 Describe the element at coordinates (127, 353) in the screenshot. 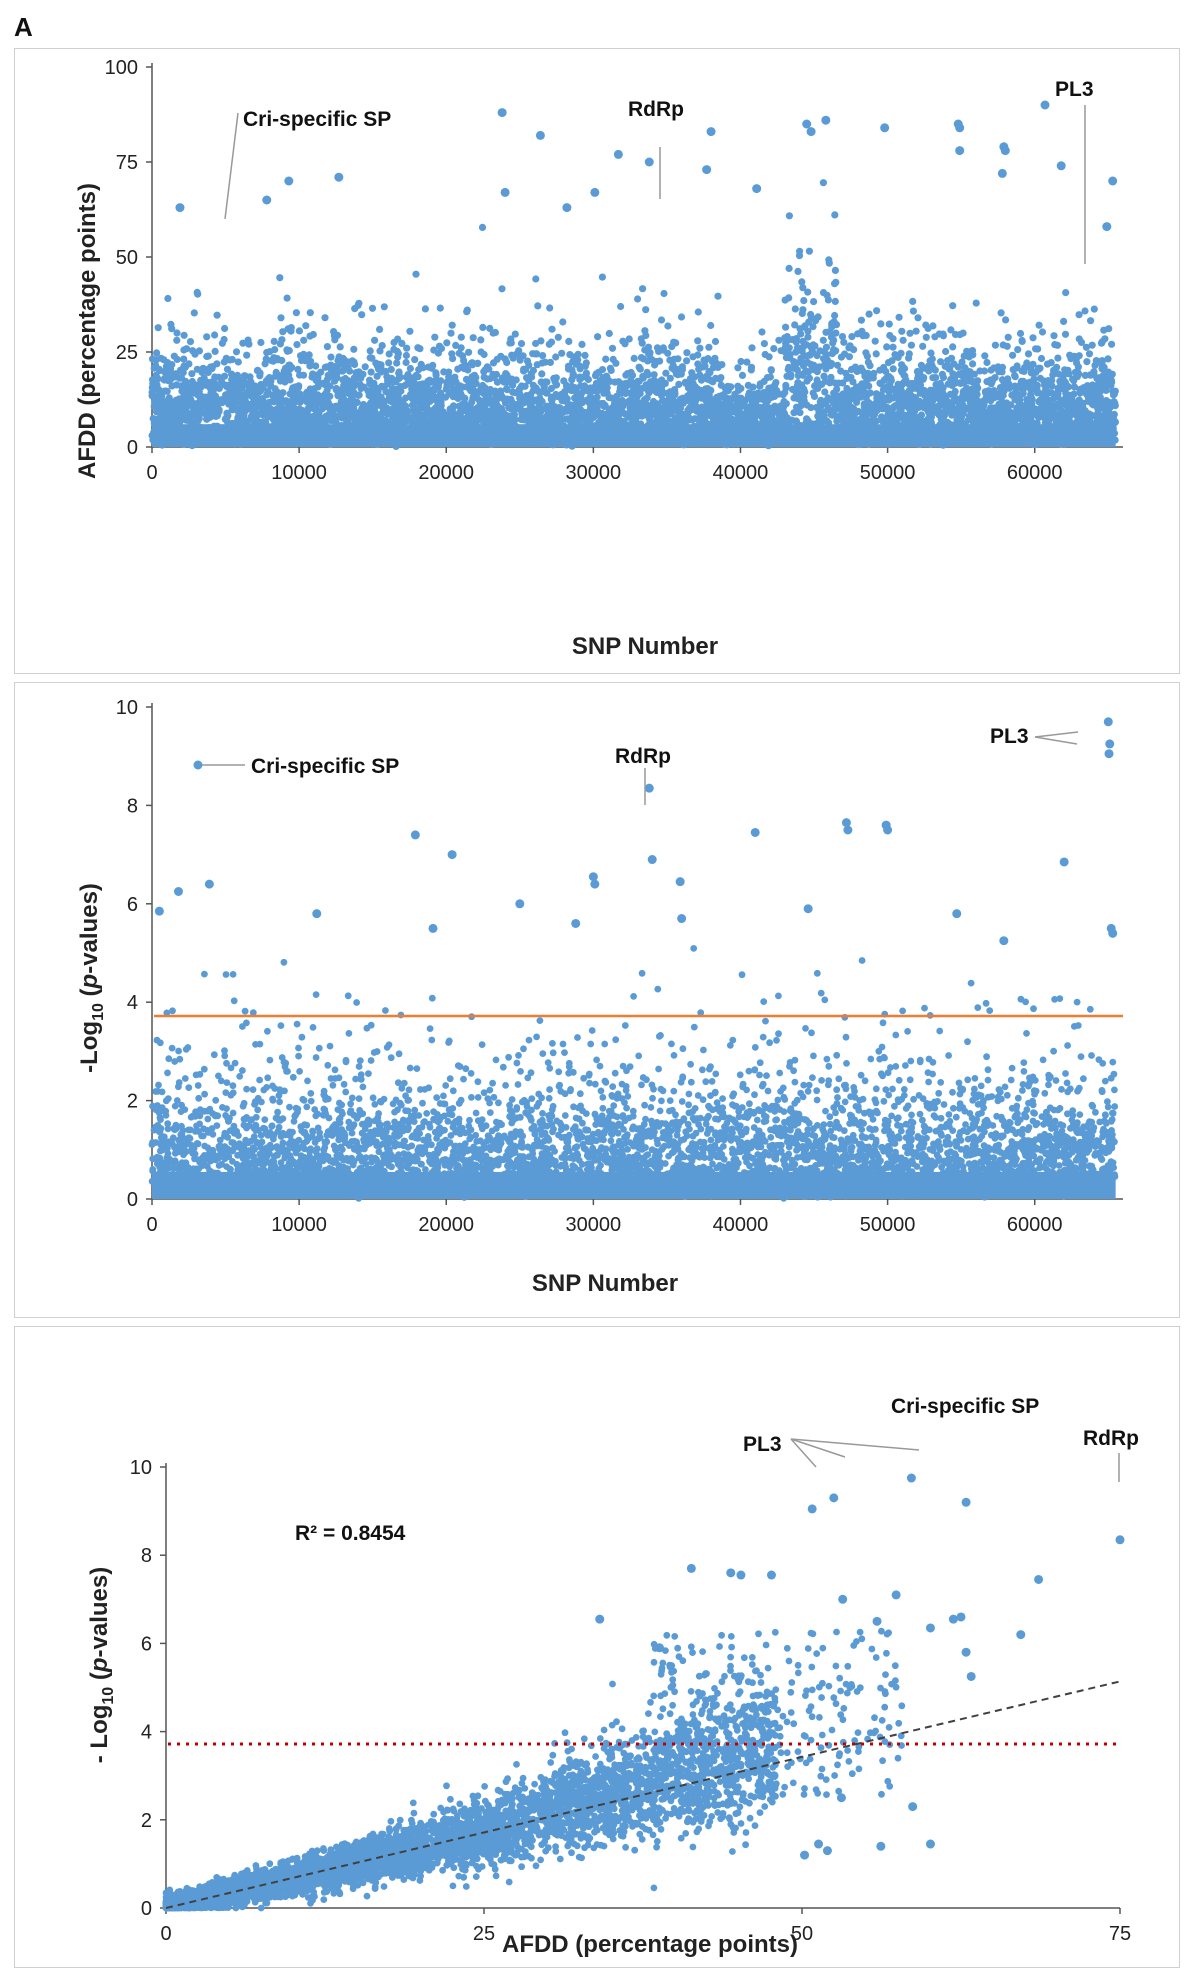

I see `y-tick-label: 25` at that location.